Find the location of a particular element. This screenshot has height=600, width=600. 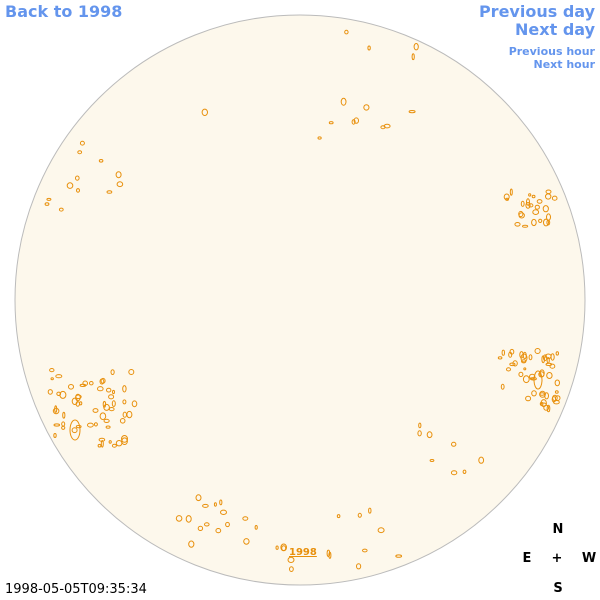

previous-hour-link: Previous hour is located at coordinates (551, 51).